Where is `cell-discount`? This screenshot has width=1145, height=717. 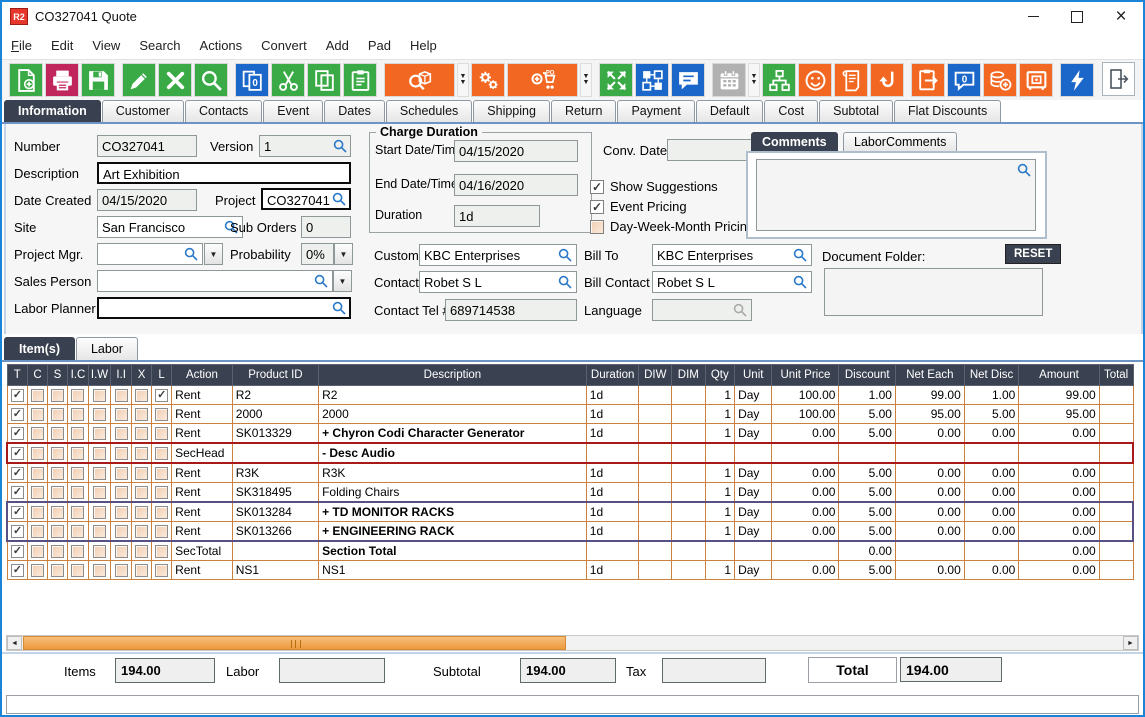 cell-discount is located at coordinates (867, 453).